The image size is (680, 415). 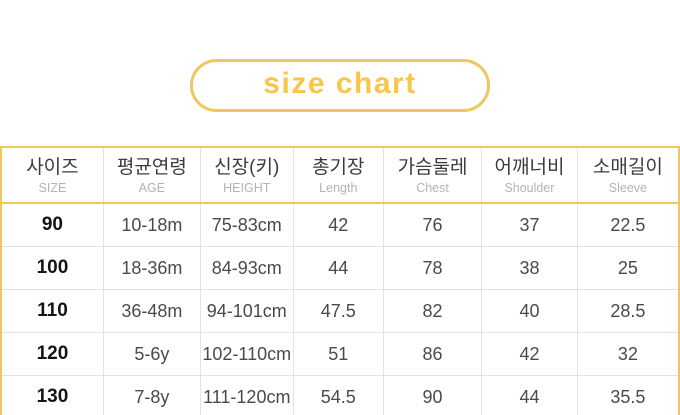 What do you see at coordinates (52, 167) in the screenshot?
I see `header-label-ko: 사이즈` at bounding box center [52, 167].